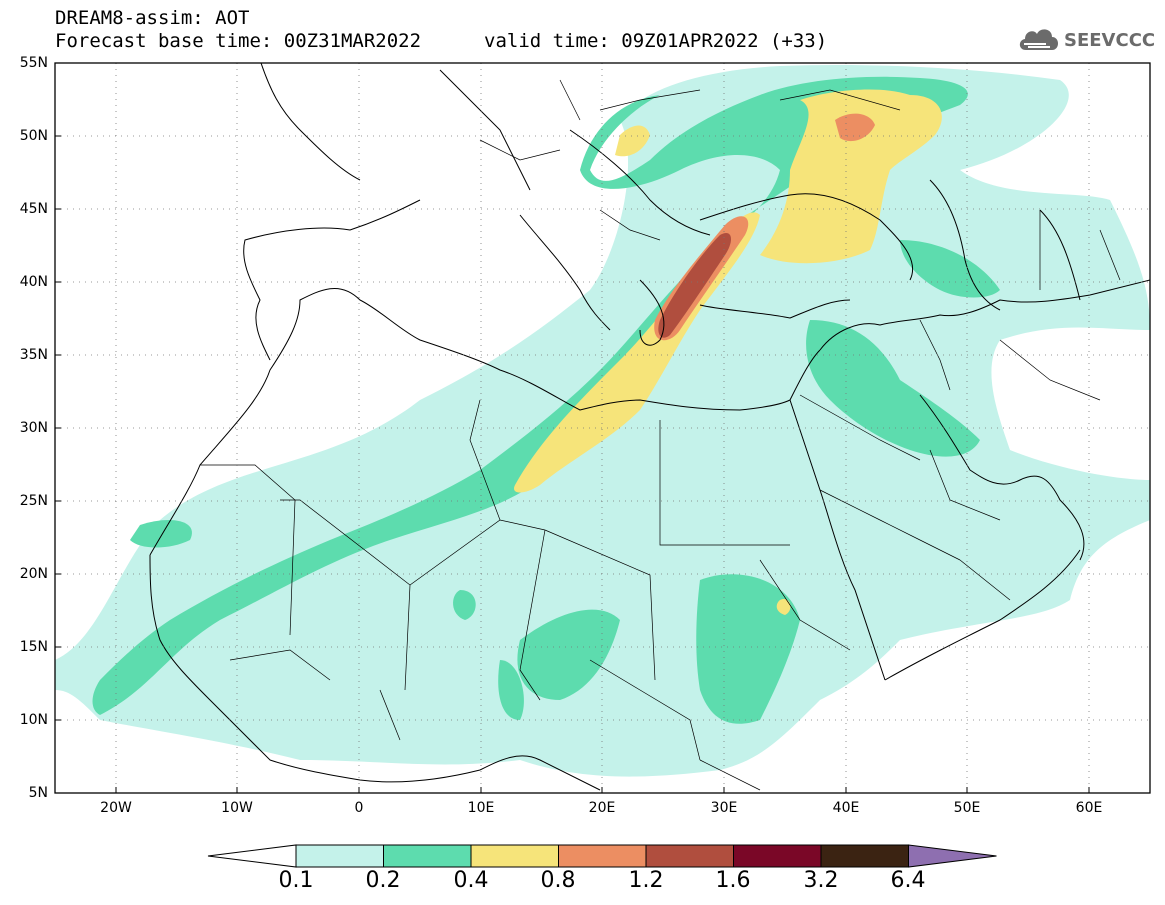  What do you see at coordinates (695, 285) in the screenshot?
I see `aot-field-1.2` at bounding box center [695, 285].